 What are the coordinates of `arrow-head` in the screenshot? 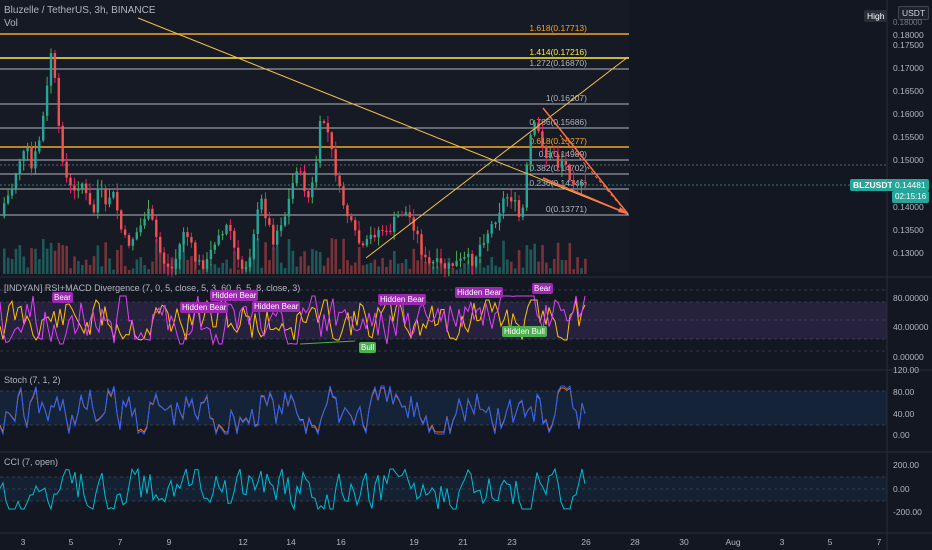 It's located at (623, 210).